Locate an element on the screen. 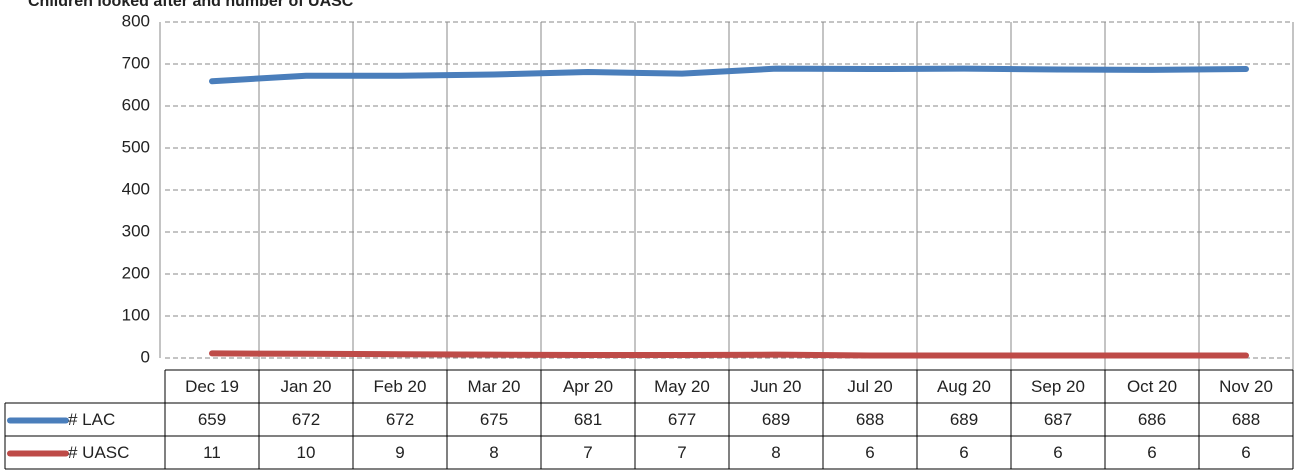 This screenshot has width=1294, height=471. table-value: 659 is located at coordinates (212, 419).